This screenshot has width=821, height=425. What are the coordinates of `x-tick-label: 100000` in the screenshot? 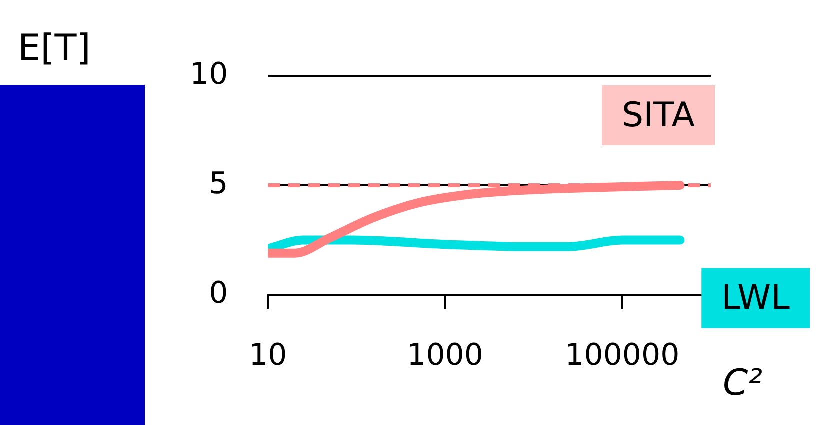 It's located at (622, 355).